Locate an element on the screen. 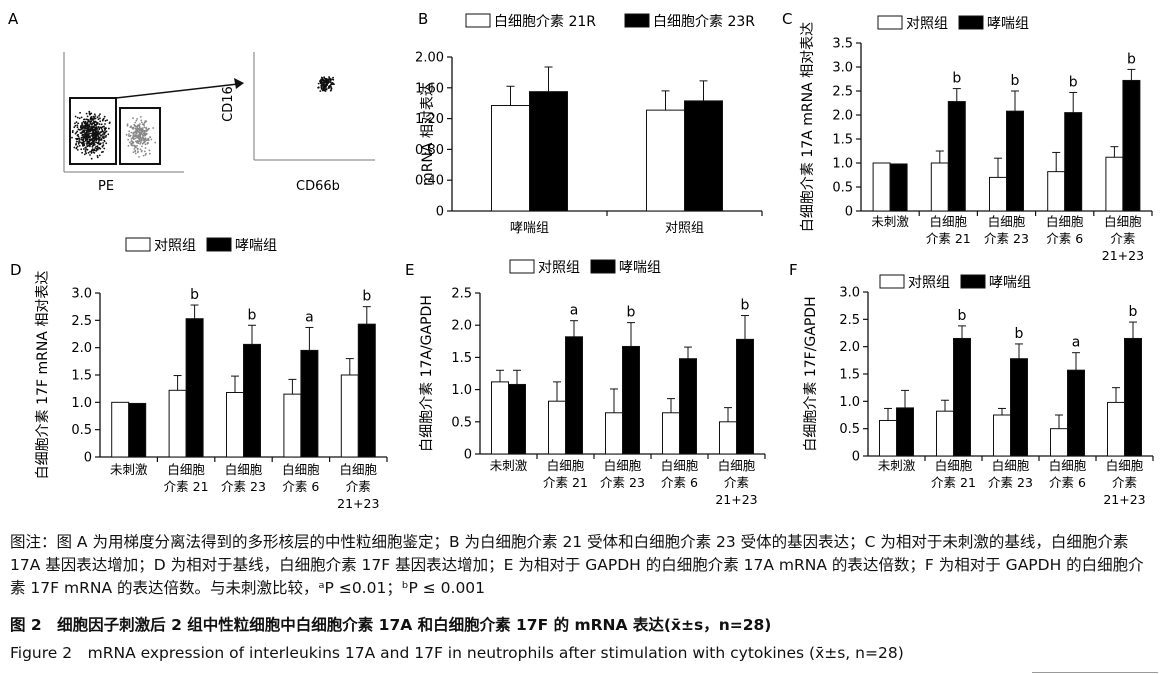 The image size is (1162, 674). flow-plot-cd16-cd66b: CD16 CD66b is located at coordinates (298, 123).